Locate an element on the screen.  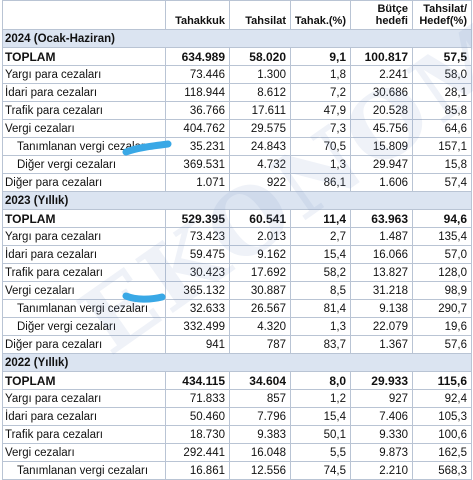
table-cell: 31.218 is located at coordinates (381, 290).